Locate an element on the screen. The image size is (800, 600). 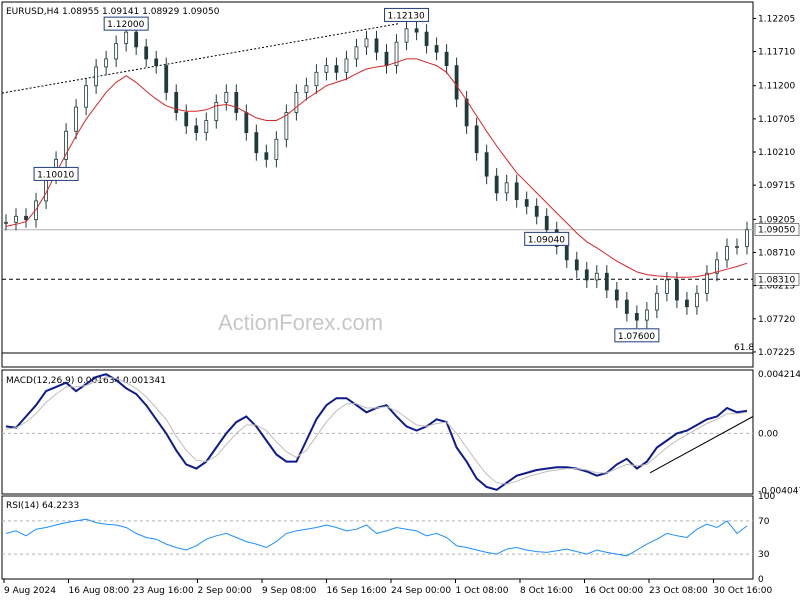
fib-label: 61.8 is located at coordinates (744, 348).